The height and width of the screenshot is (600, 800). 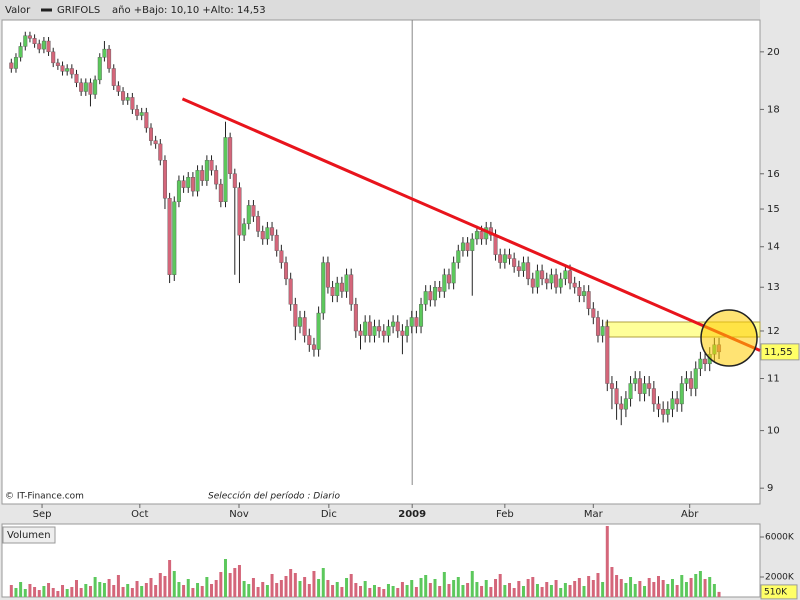 I want to click on volume-title-box, so click(x=29, y=535).